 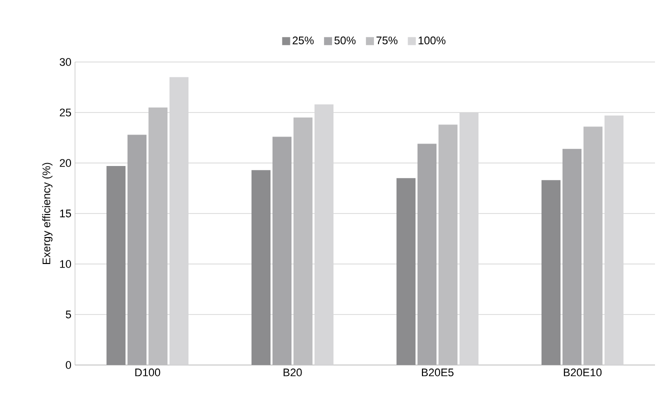 What do you see at coordinates (66, 112) in the screenshot?
I see `y-tick-label: 25` at bounding box center [66, 112].